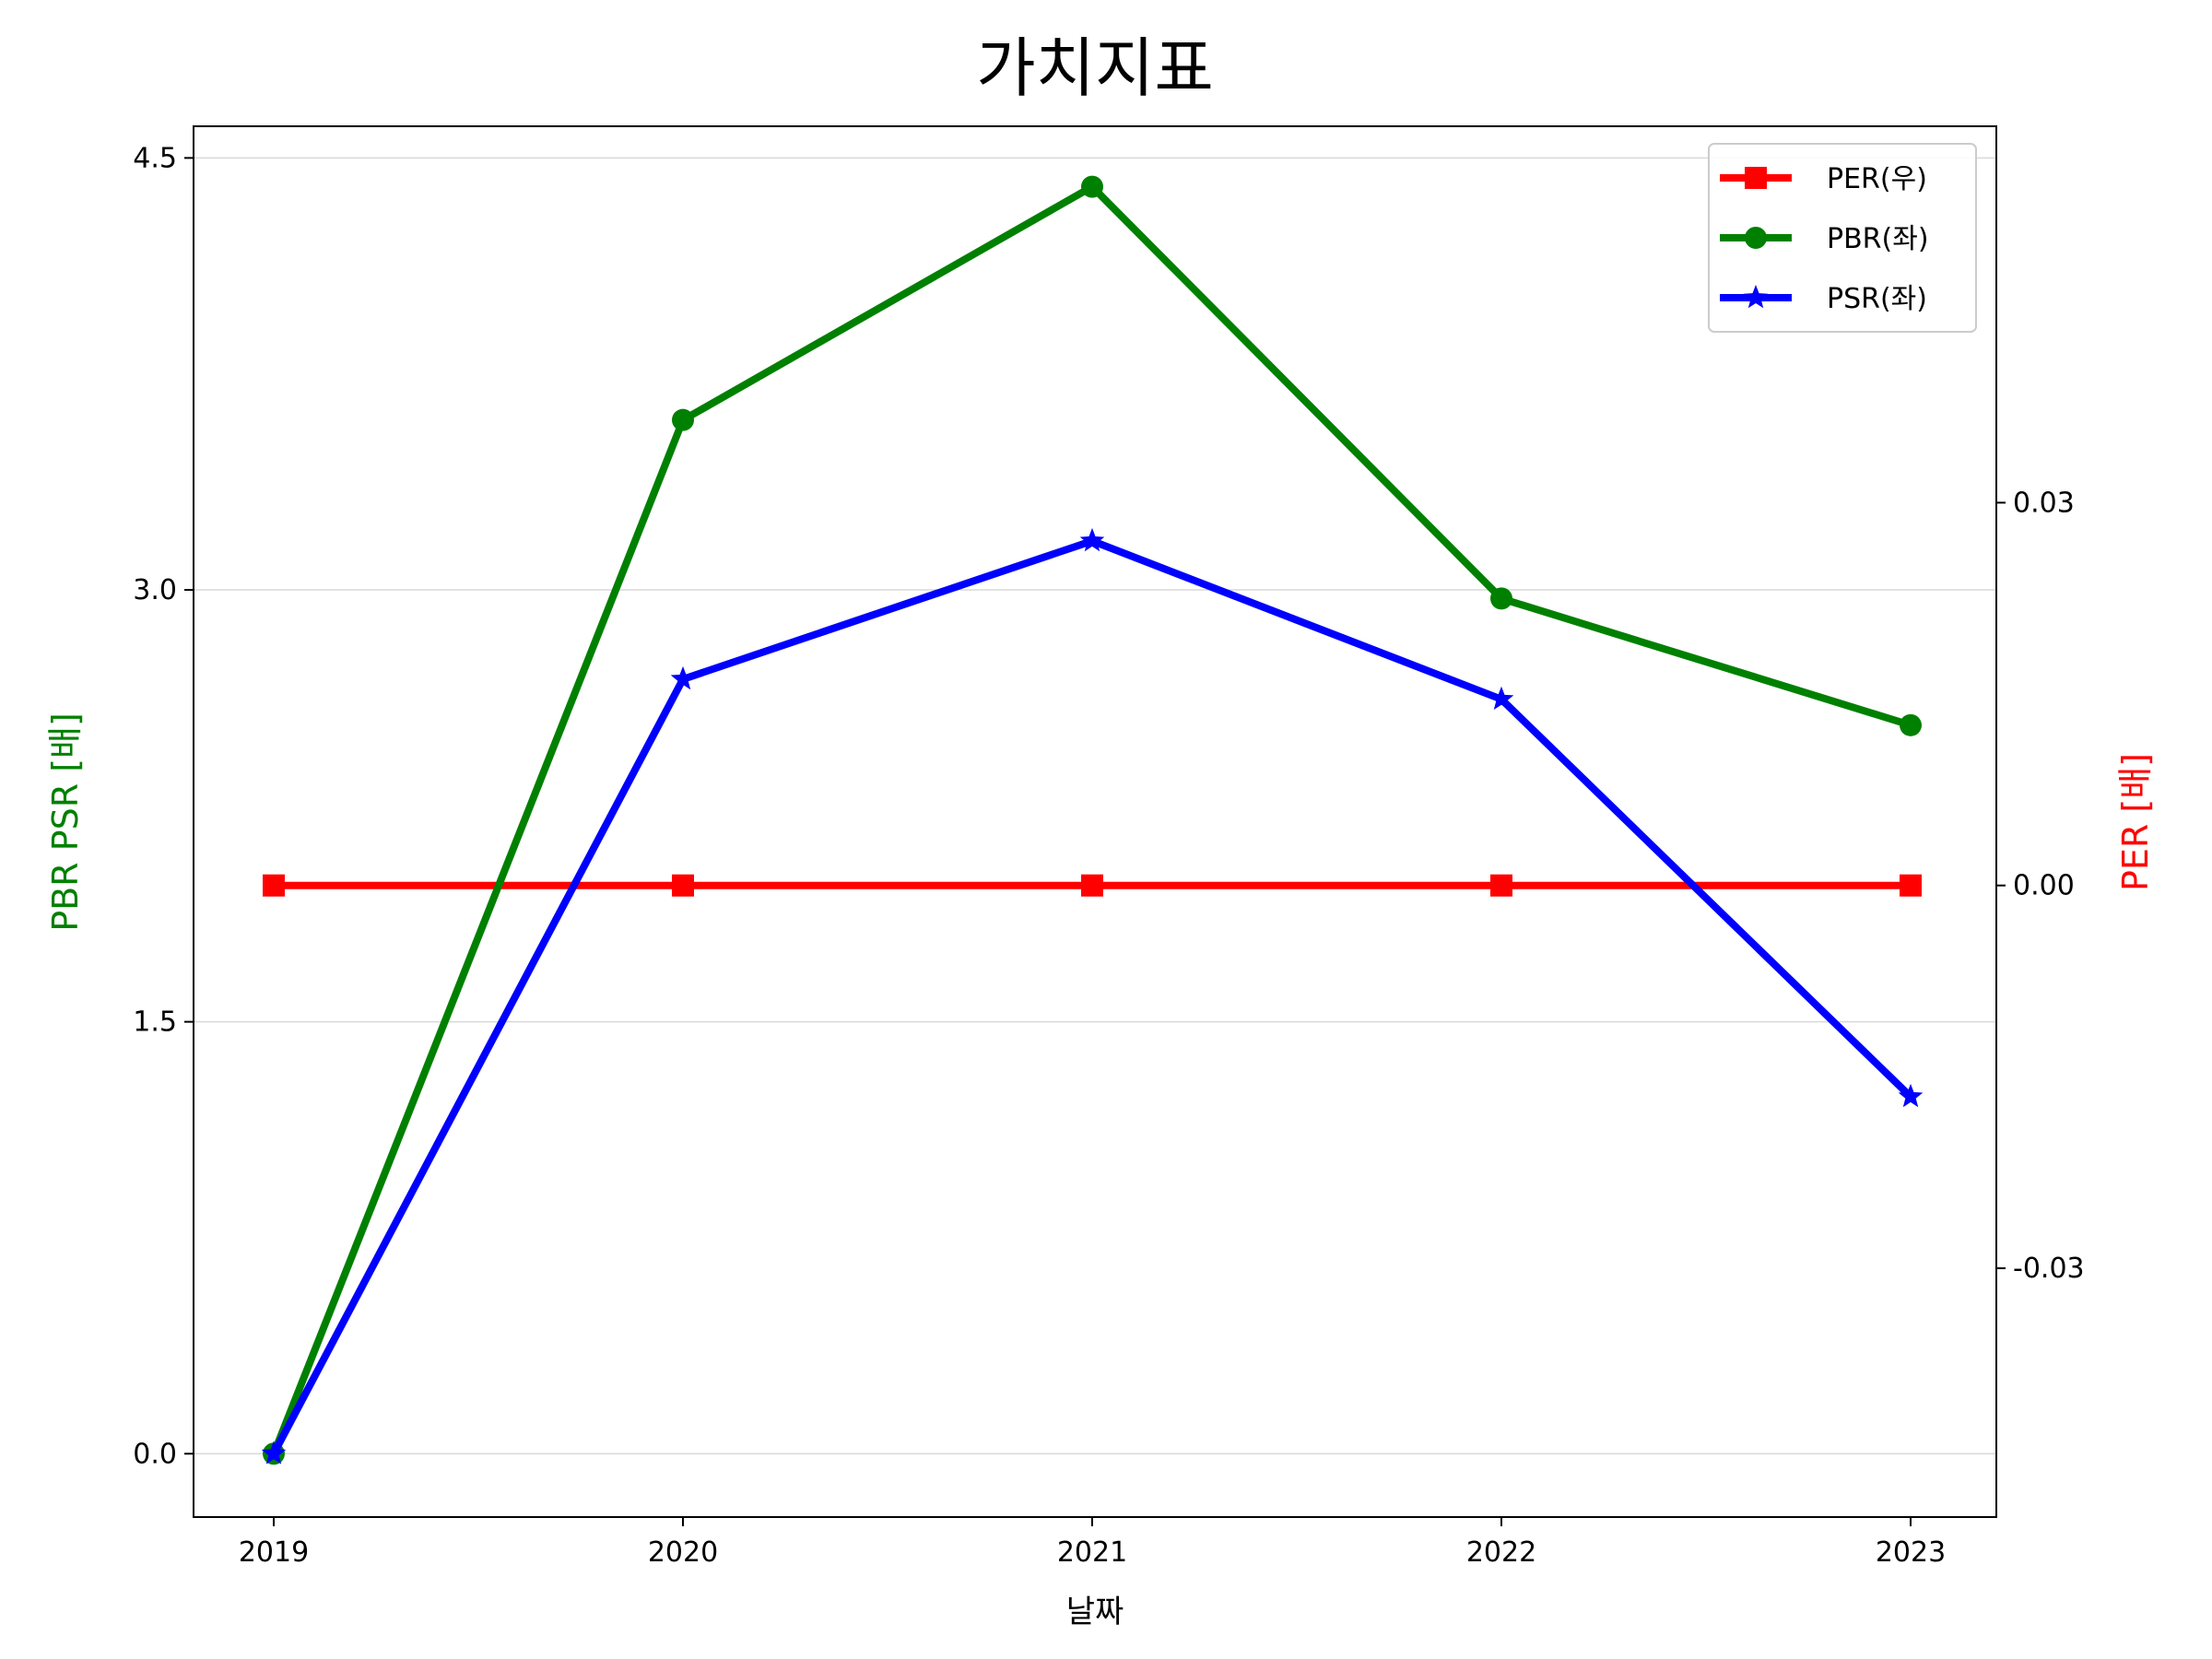 Image resolution: width=2212 pixels, height=1659 pixels. What do you see at coordinates (1878, 239) in the screenshot?
I see `legend-label-pbr: PBR(좌)` at bounding box center [1878, 239].